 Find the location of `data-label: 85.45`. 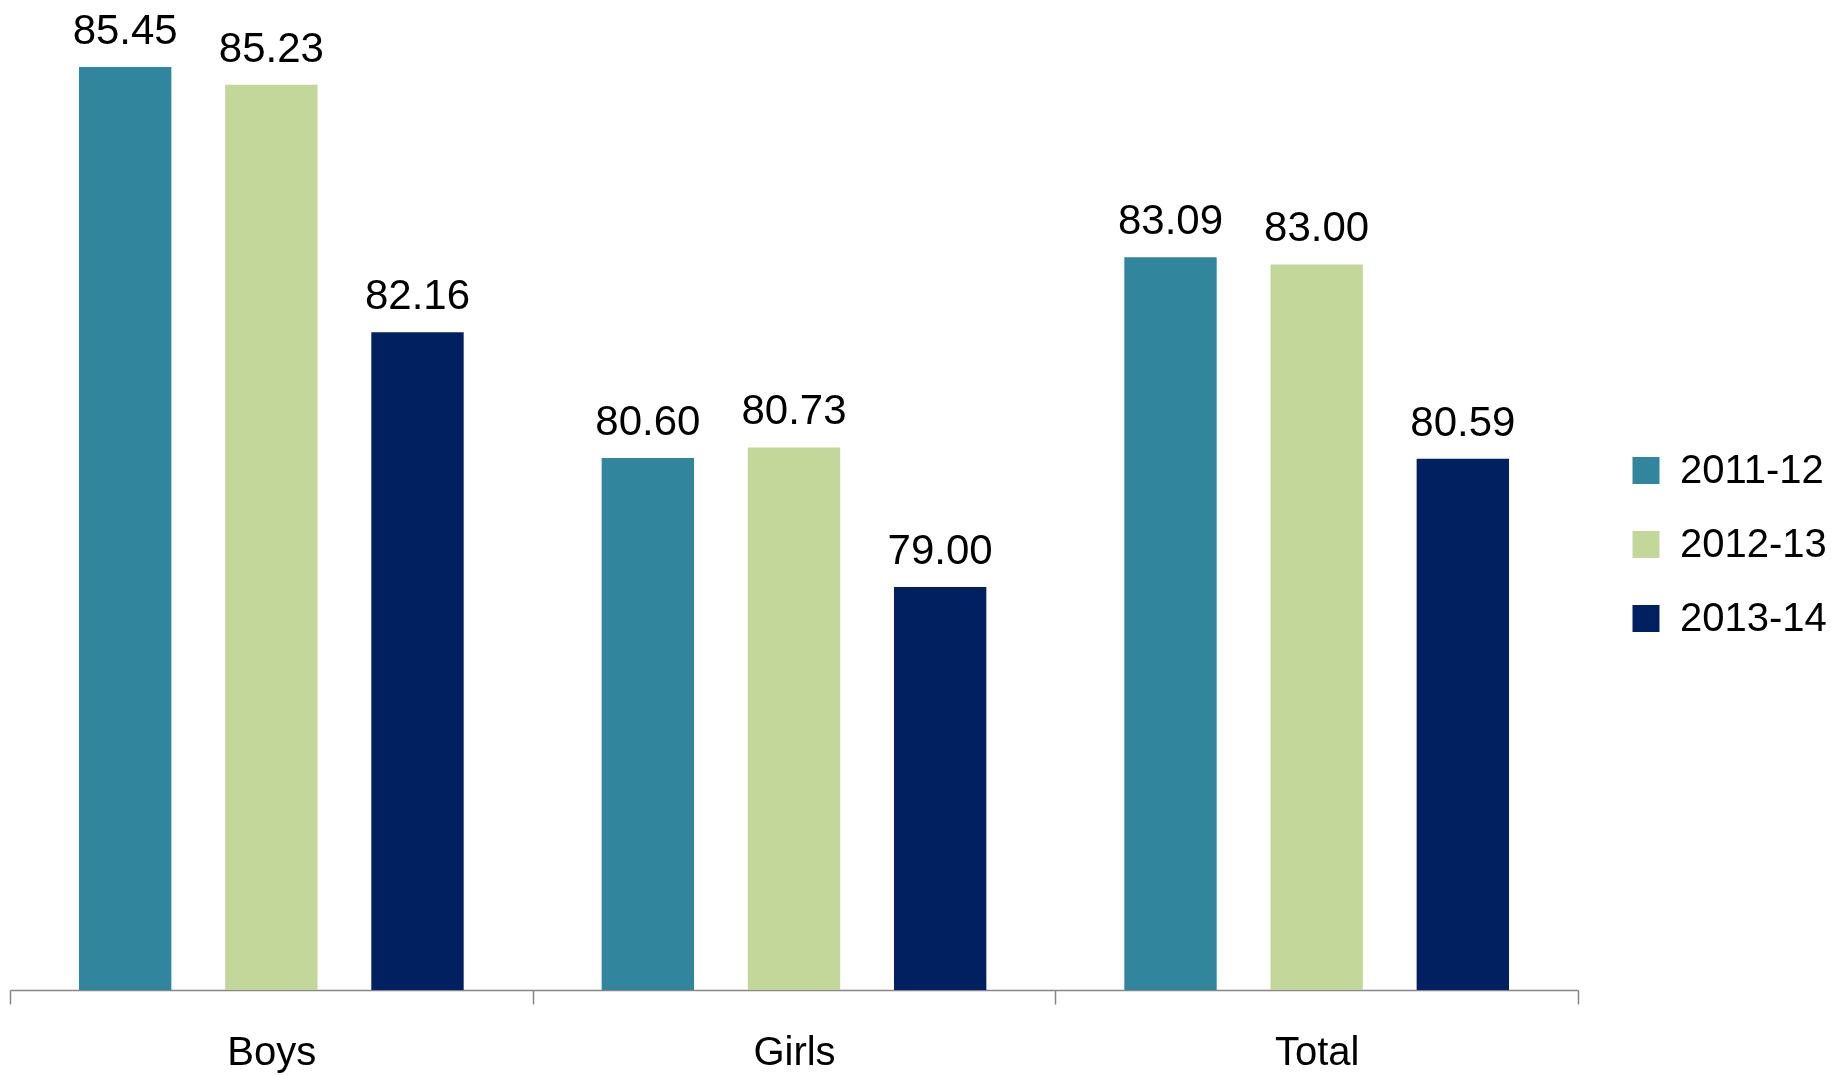

data-label: 85.45 is located at coordinates (125, 29).